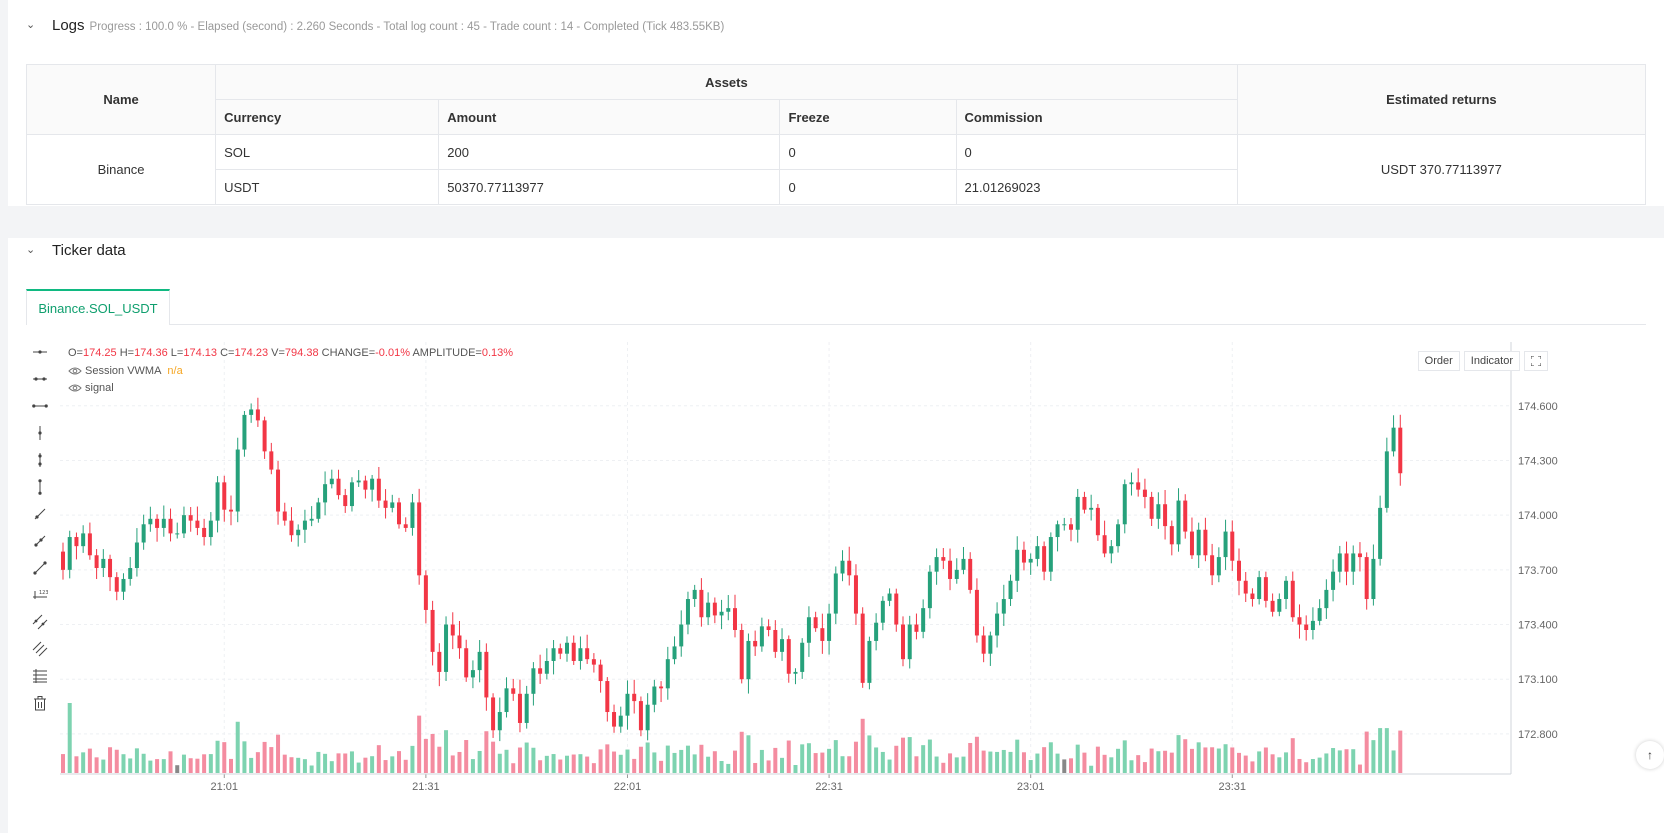 This screenshot has width=1664, height=833. What do you see at coordinates (1538, 680) in the screenshot?
I see `y-tick-label: 173.100` at bounding box center [1538, 680].